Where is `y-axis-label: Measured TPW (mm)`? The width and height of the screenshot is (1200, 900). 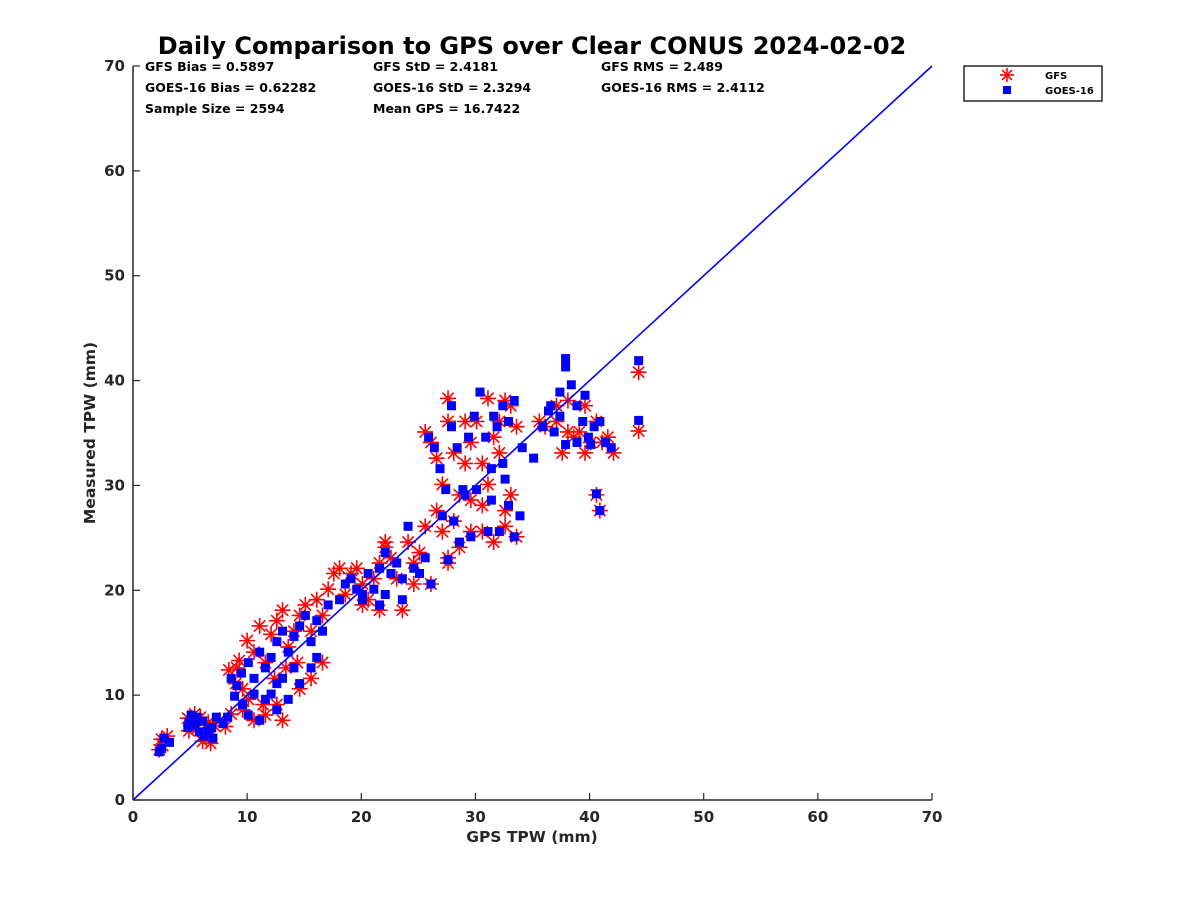 y-axis-label: Measured TPW (mm) is located at coordinates (90, 433).